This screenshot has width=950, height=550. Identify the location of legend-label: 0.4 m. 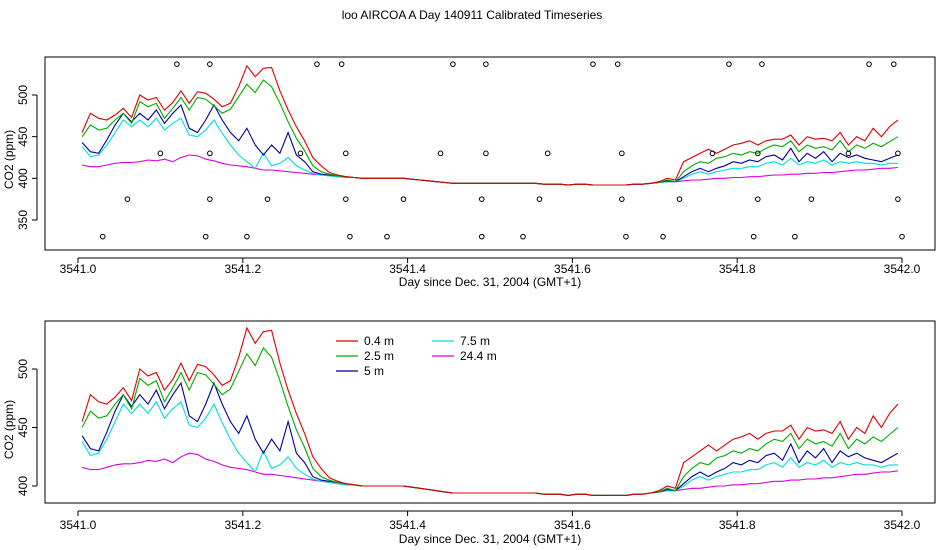
(379, 341).